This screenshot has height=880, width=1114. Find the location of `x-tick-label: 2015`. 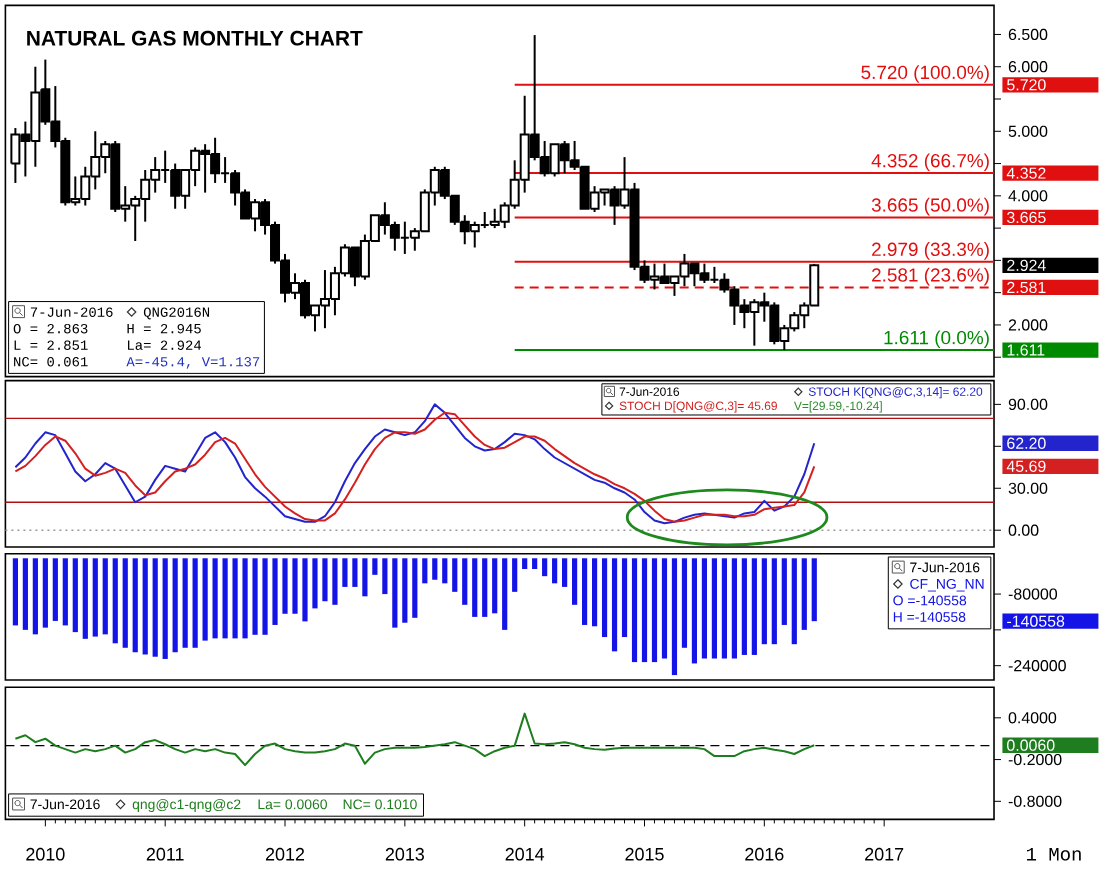

x-tick-label: 2015 is located at coordinates (644, 854).